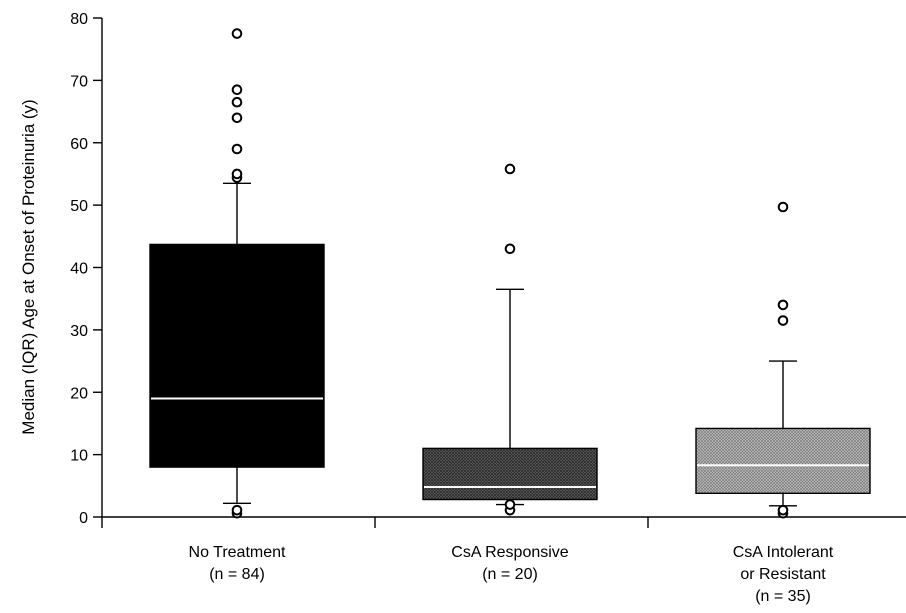 Image resolution: width=906 pixels, height=613 pixels. Describe the element at coordinates (79, 331) in the screenshot. I see `y-tick-label: 30` at that location.